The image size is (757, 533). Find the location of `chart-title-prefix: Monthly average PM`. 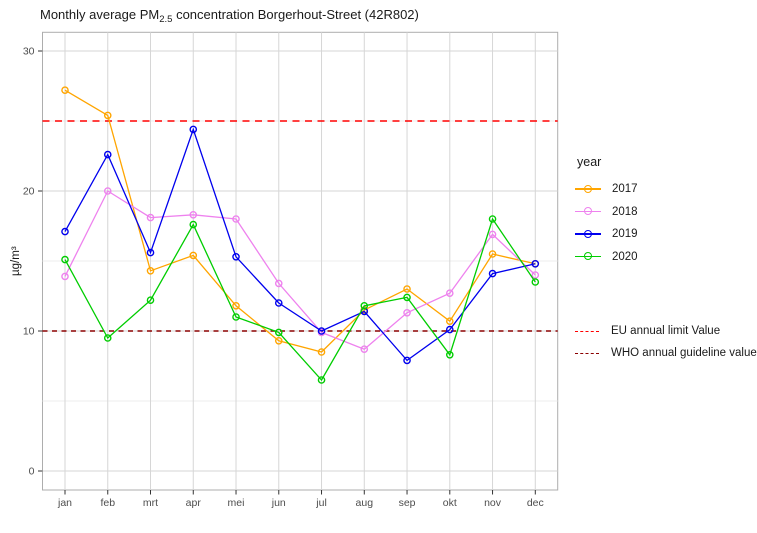

chart-title-prefix: Monthly average PM is located at coordinates (100, 14).